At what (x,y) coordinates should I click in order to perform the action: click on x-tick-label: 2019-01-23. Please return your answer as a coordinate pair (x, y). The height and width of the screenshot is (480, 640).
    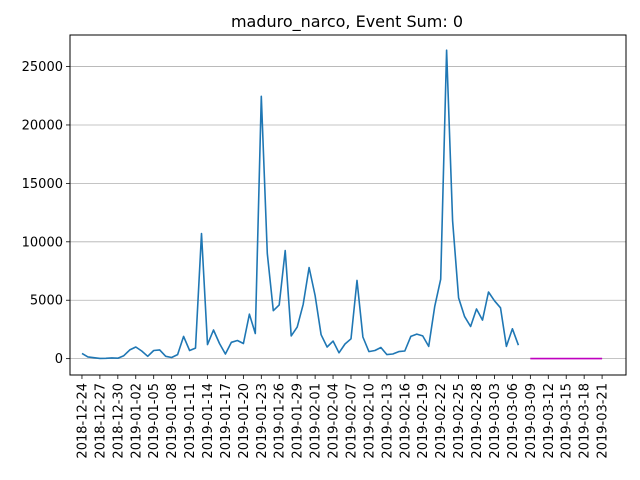
    Looking at the image, I should click on (262, 421).